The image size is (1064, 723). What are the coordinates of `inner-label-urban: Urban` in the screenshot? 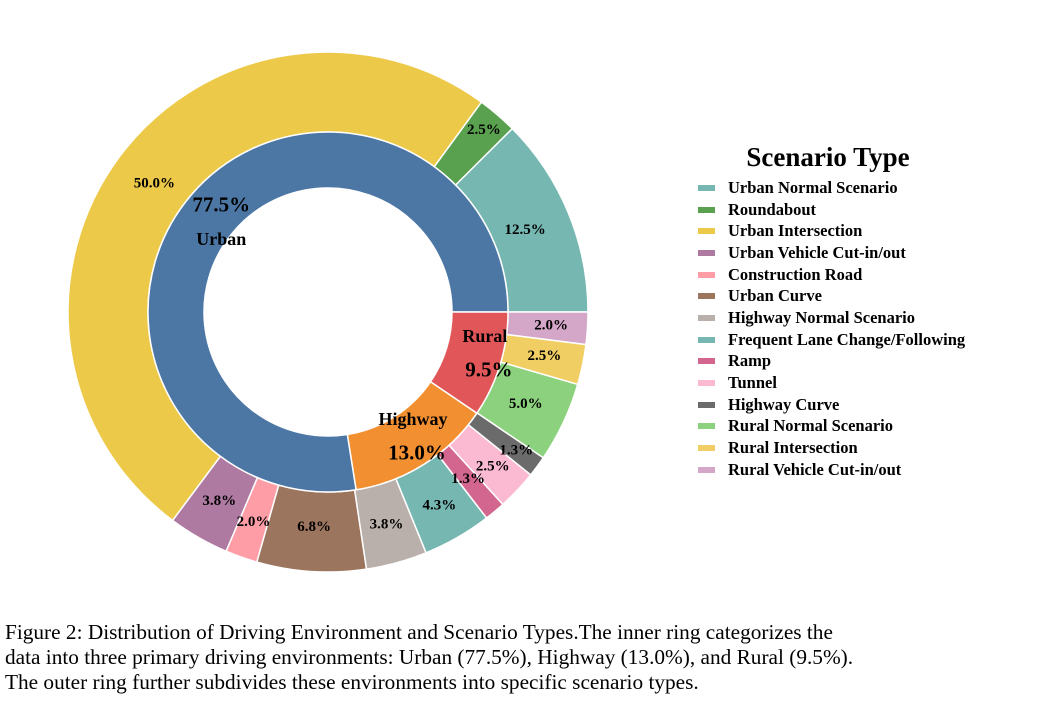 It's located at (221, 239).